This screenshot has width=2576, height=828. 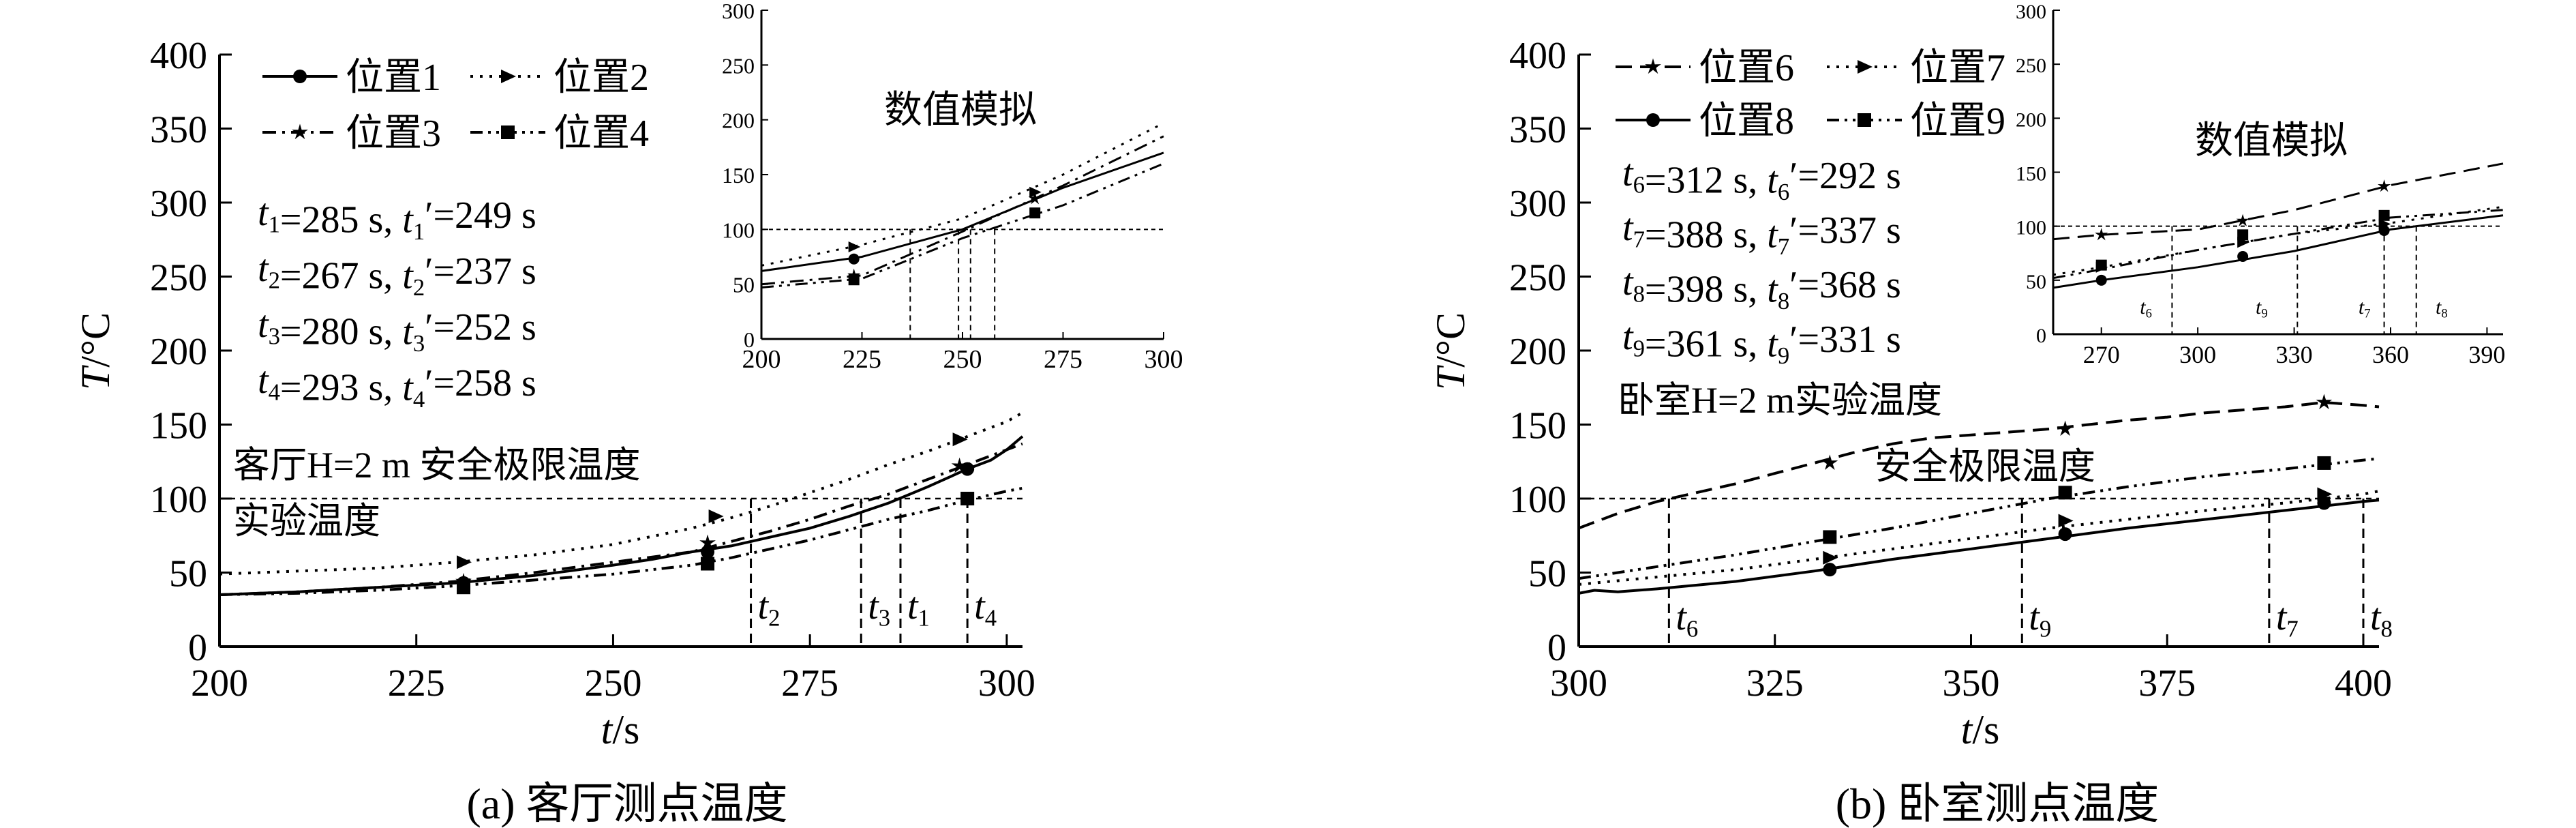 What do you see at coordinates (397, 330) in the screenshot?
I see `times-text: t3=280 s, t3′=252 s` at bounding box center [397, 330].